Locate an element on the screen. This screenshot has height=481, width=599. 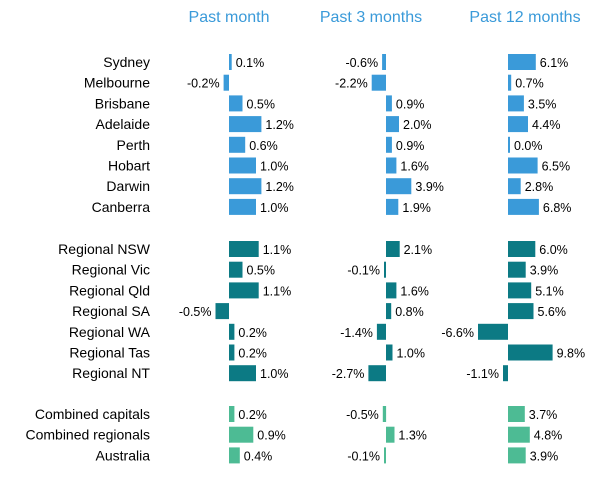
data-label: -0.6% is located at coordinates (361, 63).